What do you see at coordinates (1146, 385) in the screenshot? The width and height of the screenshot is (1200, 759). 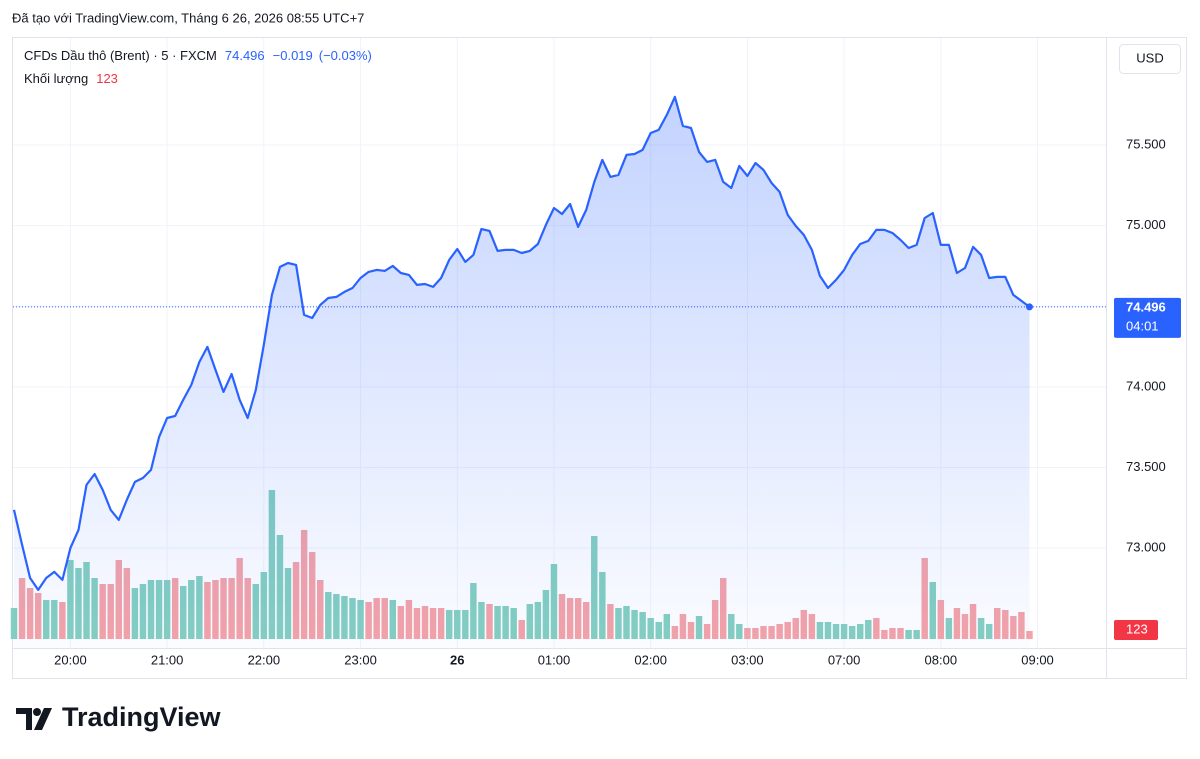 I see `y-tick-label: 74.000` at bounding box center [1146, 385].